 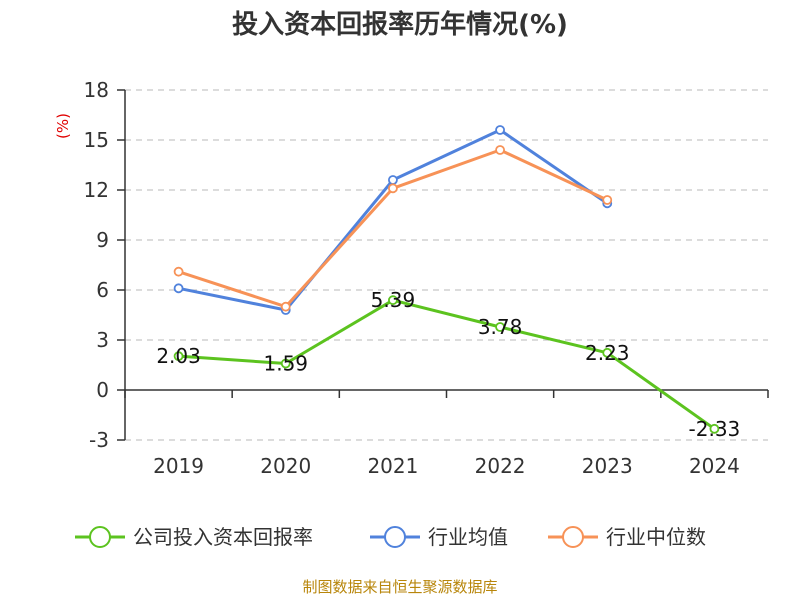 I want to click on data-label: 3.78, so click(x=500, y=327).